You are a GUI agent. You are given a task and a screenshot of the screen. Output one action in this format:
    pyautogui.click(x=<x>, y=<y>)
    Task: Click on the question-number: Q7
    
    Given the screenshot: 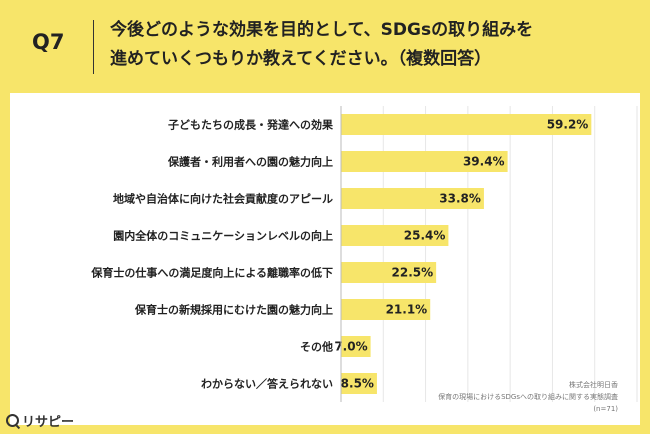 What is the action you would take?
    pyautogui.click(x=48, y=42)
    